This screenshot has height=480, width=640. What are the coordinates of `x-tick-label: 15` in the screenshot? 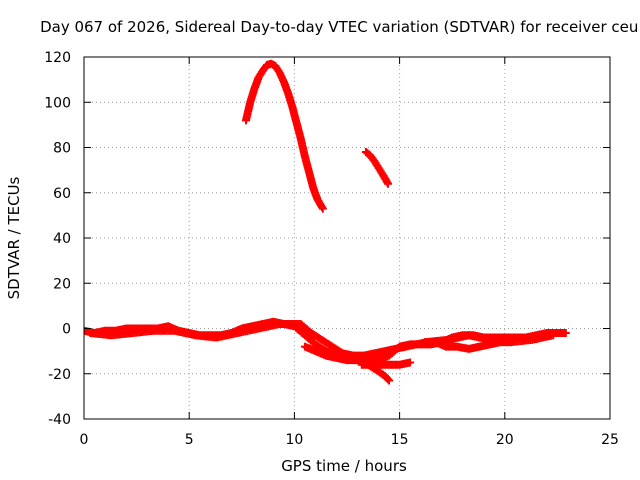 It's located at (400, 440).